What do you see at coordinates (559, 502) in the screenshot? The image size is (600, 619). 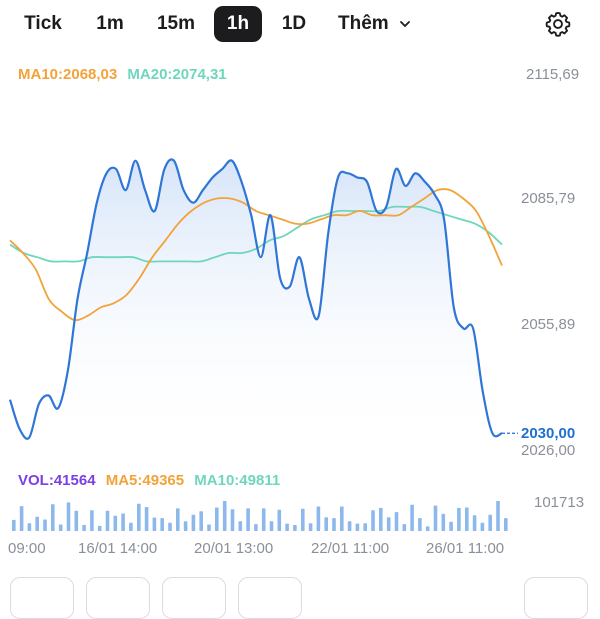 I see `volume-max-label: 101713` at bounding box center [559, 502].